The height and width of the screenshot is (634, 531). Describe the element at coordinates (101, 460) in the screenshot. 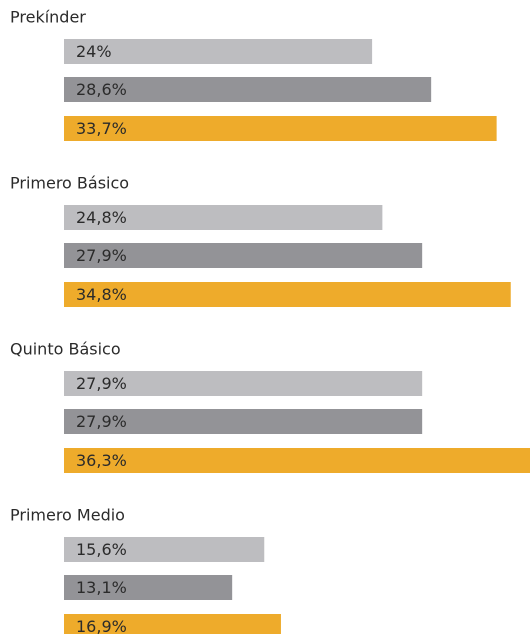

I see `value-label: 36,3%` at that location.